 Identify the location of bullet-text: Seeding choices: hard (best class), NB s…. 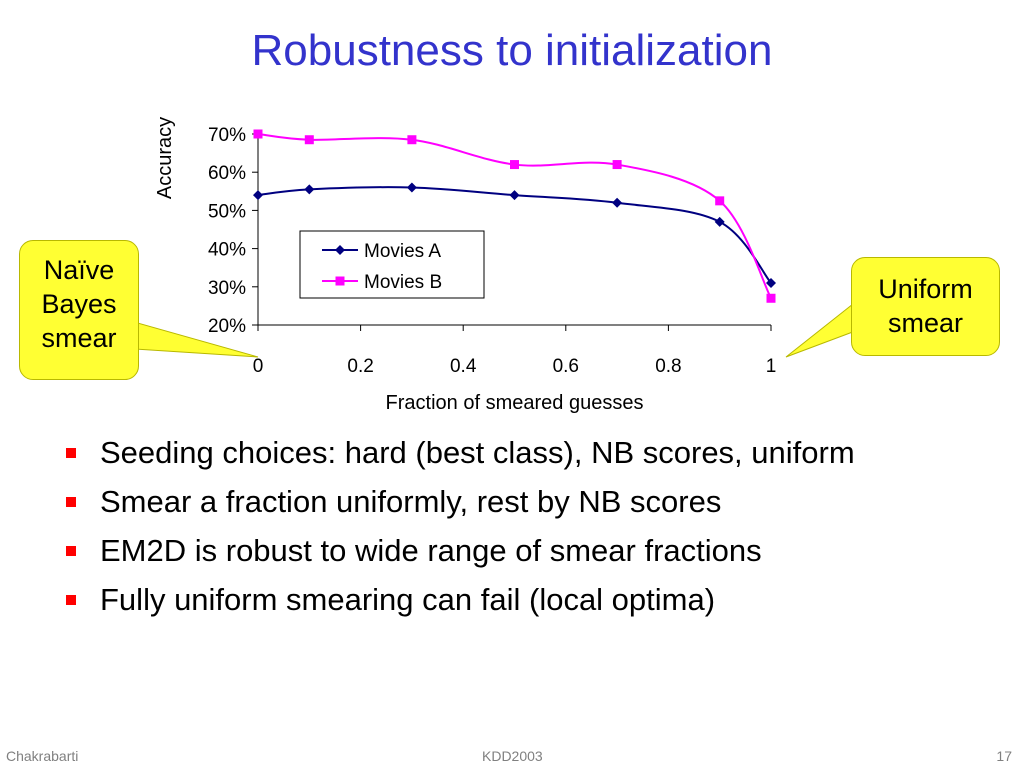
(477, 452).